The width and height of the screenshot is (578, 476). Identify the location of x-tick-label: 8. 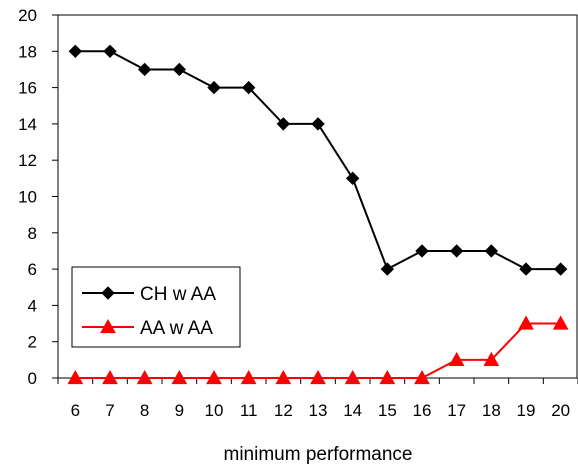
(144, 410).